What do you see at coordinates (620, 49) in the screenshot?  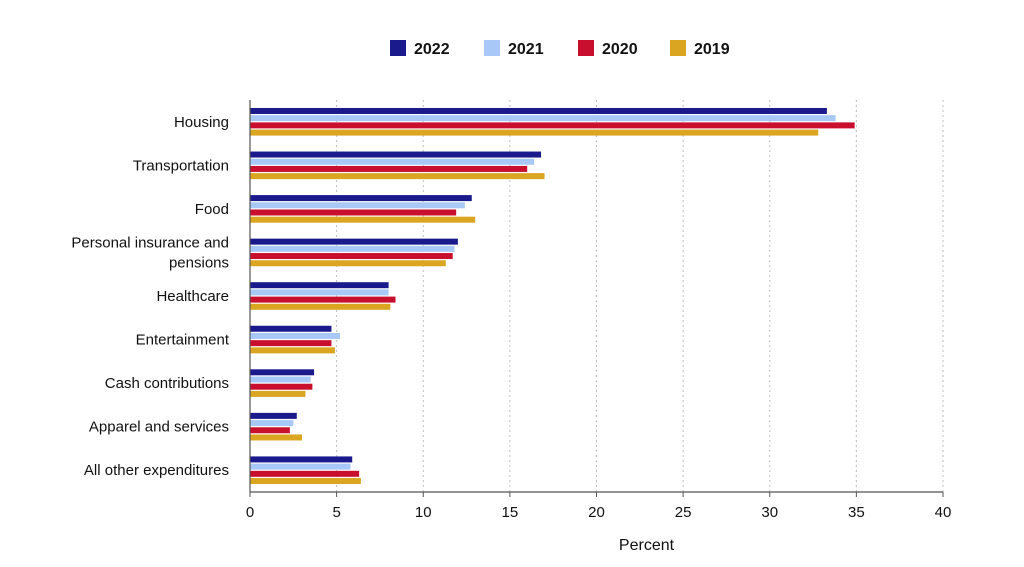 I see `legend-label-2020: 2020` at bounding box center [620, 49].